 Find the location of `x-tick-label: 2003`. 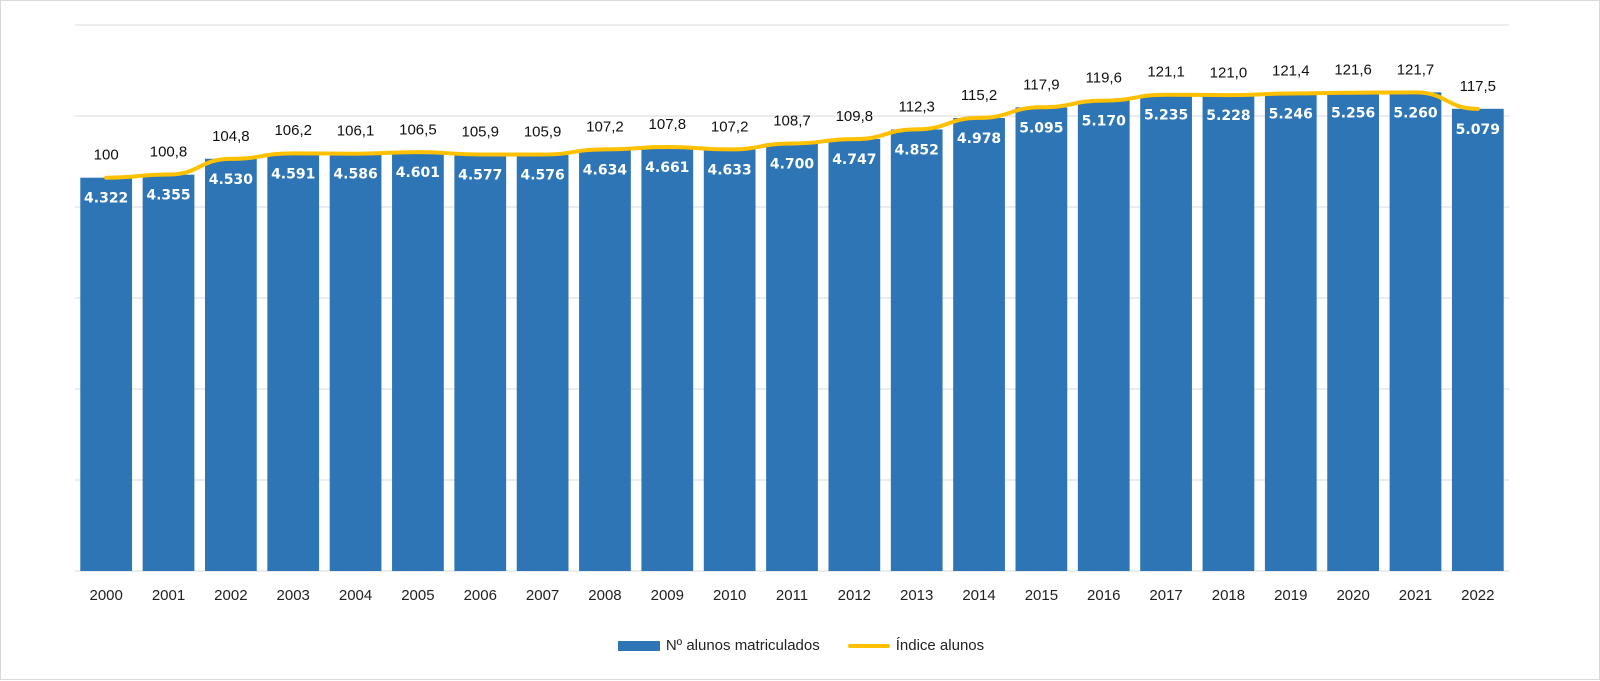

x-tick-label: 2003 is located at coordinates (293, 595).